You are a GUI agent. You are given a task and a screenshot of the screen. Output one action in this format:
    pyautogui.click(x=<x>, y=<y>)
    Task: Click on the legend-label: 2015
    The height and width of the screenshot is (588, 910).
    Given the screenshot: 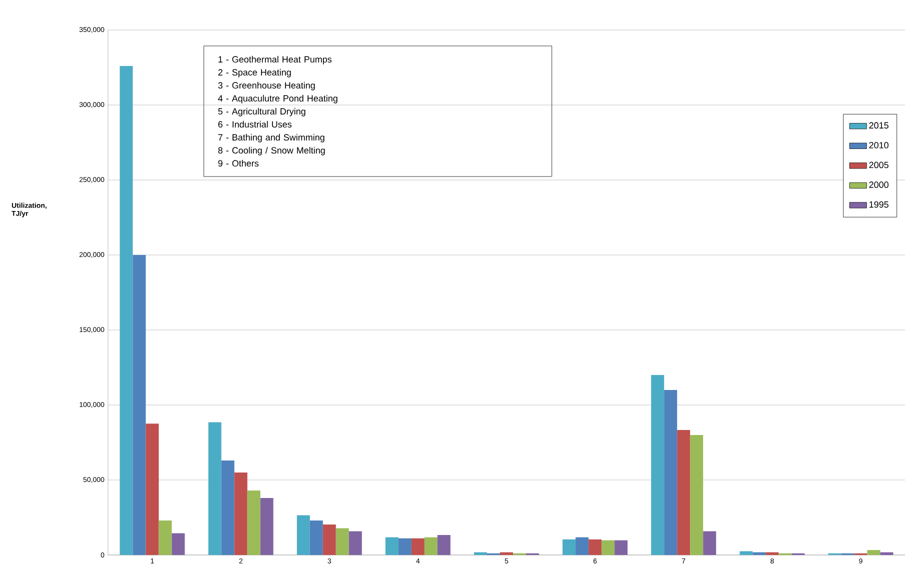 What is the action you would take?
    pyautogui.click(x=878, y=125)
    